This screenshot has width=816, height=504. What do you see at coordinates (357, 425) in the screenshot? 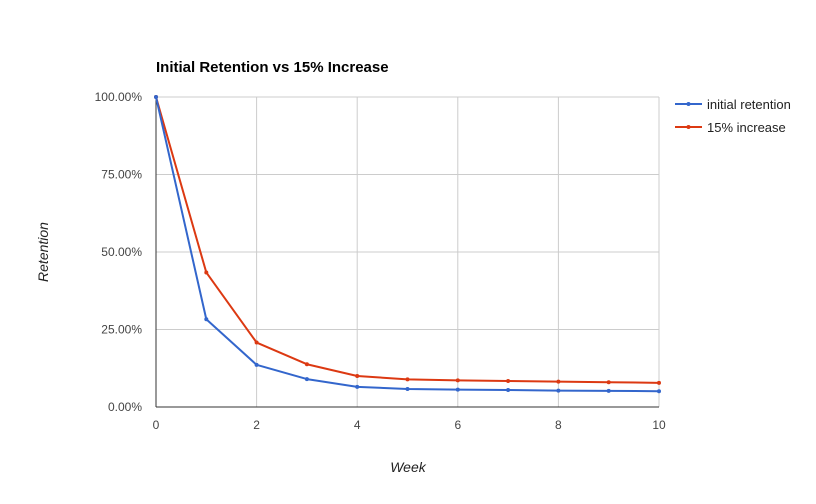
I see `x-tick-label: 4` at bounding box center [357, 425].